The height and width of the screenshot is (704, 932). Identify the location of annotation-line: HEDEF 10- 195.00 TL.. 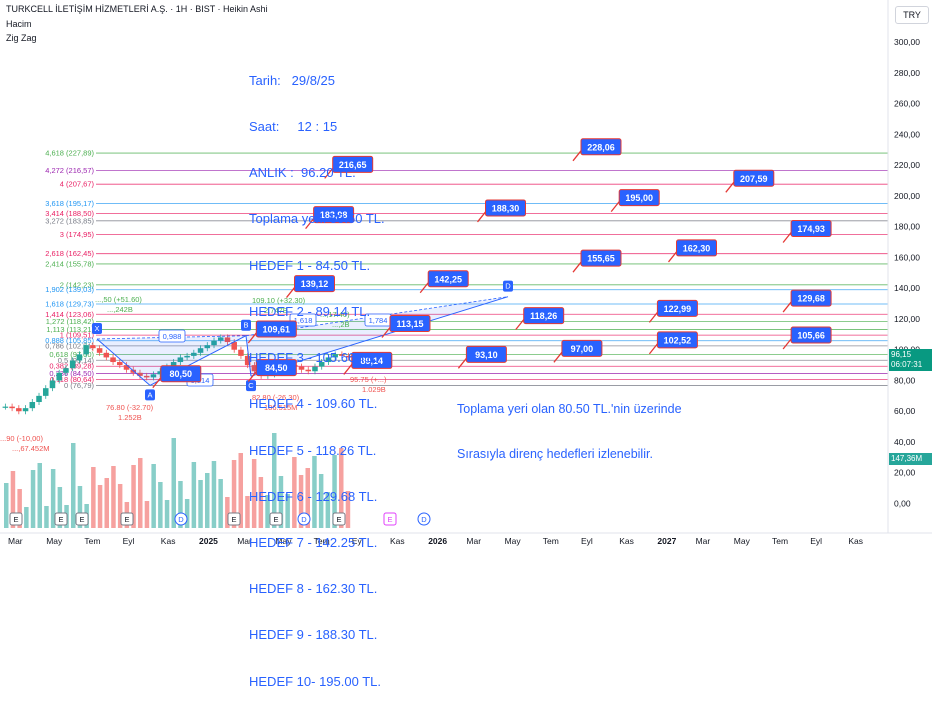
(315, 681).